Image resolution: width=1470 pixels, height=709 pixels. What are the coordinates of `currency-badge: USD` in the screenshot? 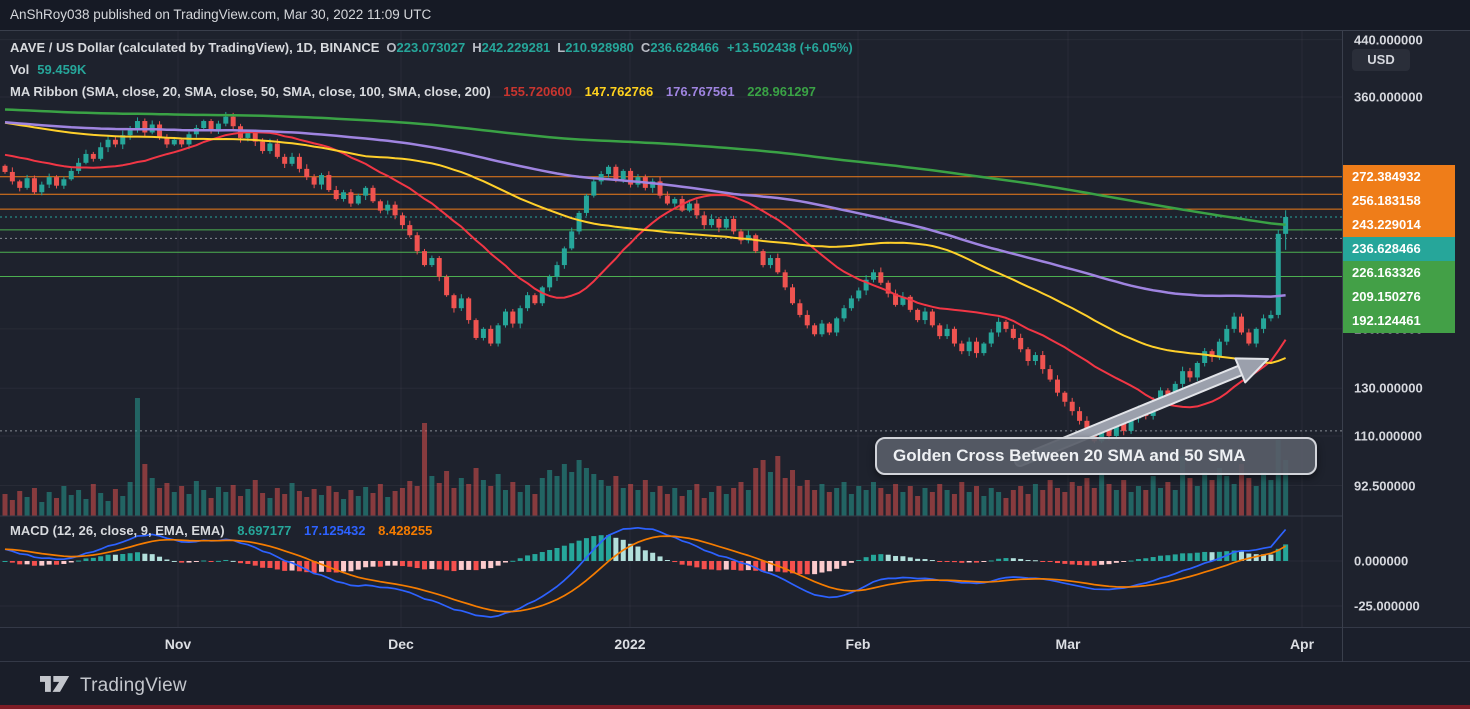 It's located at (1381, 60).